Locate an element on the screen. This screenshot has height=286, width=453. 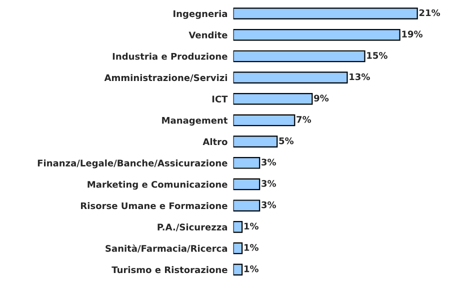
y-tick-label: Industria e Produzione is located at coordinates (170, 56).